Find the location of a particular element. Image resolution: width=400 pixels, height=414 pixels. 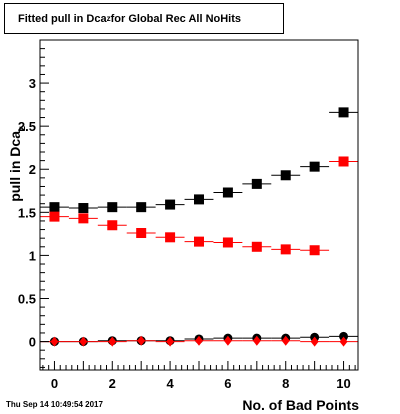

chart-title-suffix: for Global Rec All NoHits is located at coordinates (176, 18).